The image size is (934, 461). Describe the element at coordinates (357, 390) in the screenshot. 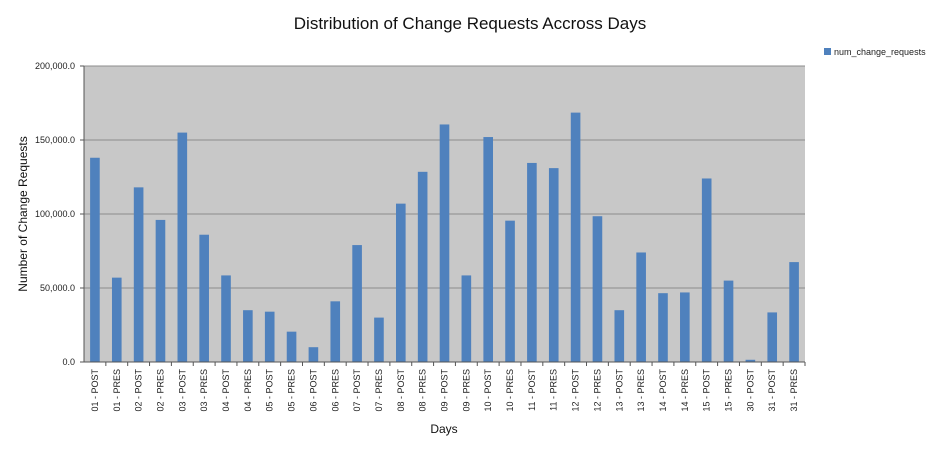

I see `x-tick-label: 07 - POST` at that location.